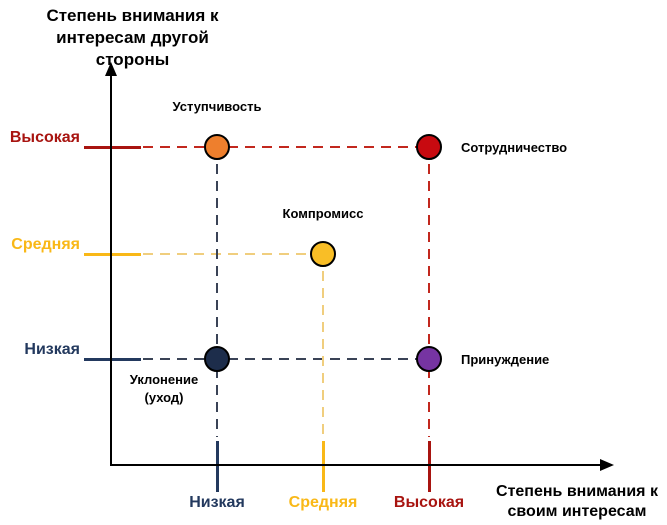  Describe the element at coordinates (323, 502) in the screenshot. I see `x-tick-label: Средняя` at that location.